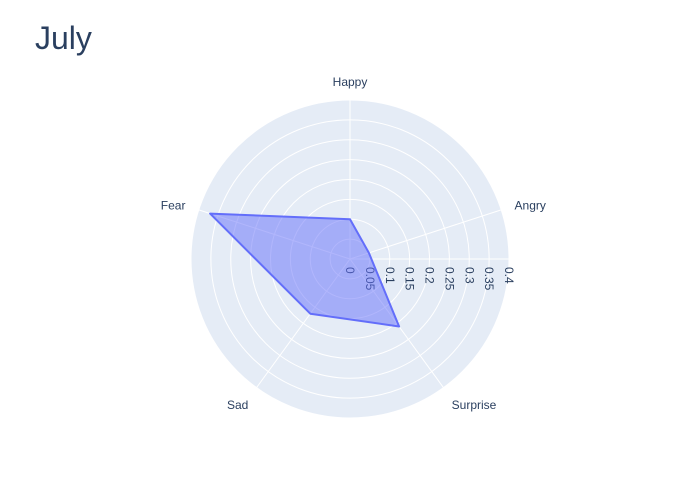 The image size is (700, 500). Describe the element at coordinates (237, 405) in the screenshot. I see `category-label: Sad` at that location.